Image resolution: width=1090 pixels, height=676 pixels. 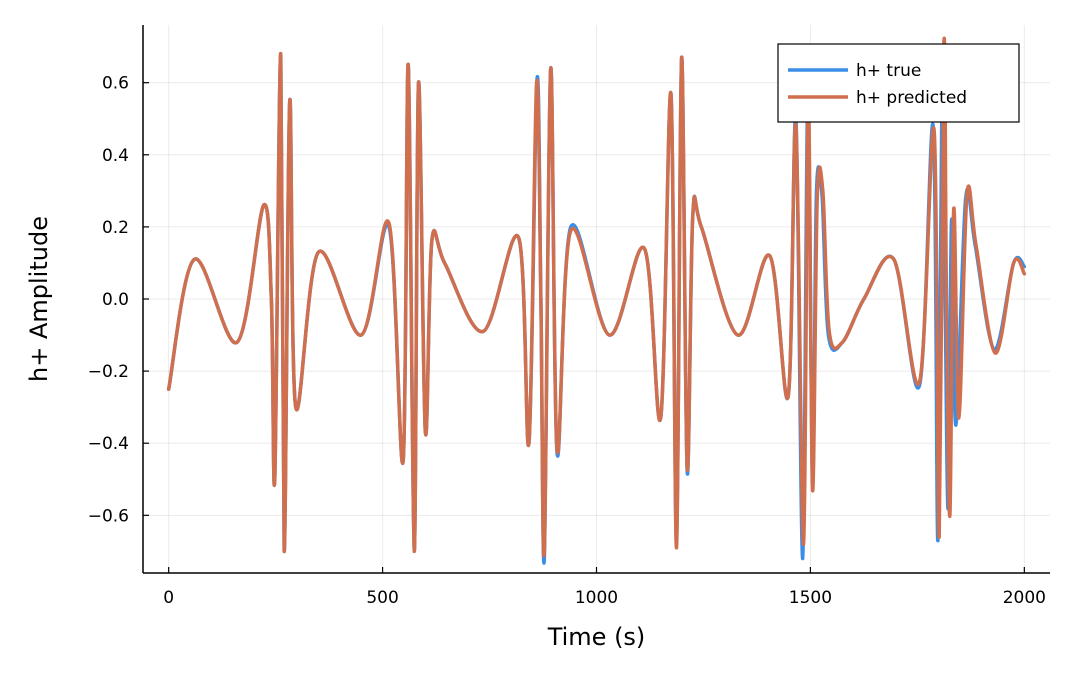 I want to click on y-axis-label: h+ Amplitude, so click(x=39, y=299).